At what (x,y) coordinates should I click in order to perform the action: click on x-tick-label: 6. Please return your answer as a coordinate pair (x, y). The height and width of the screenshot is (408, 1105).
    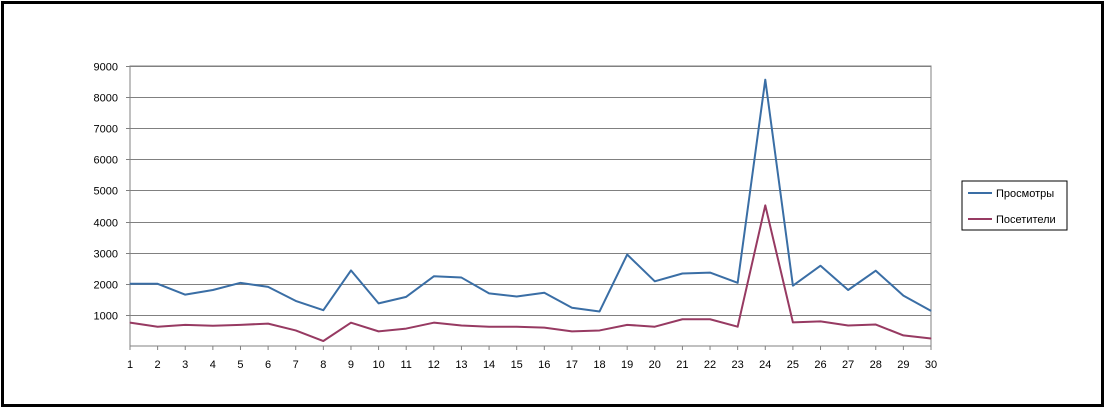
    Looking at the image, I should click on (268, 365).